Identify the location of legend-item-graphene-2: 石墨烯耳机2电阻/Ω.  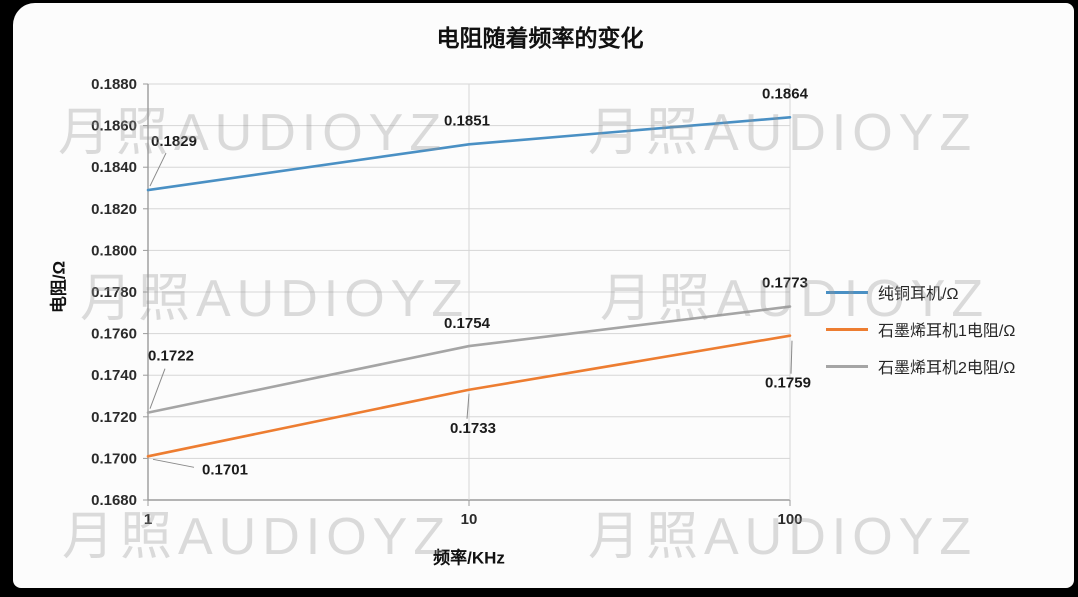
(920, 366).